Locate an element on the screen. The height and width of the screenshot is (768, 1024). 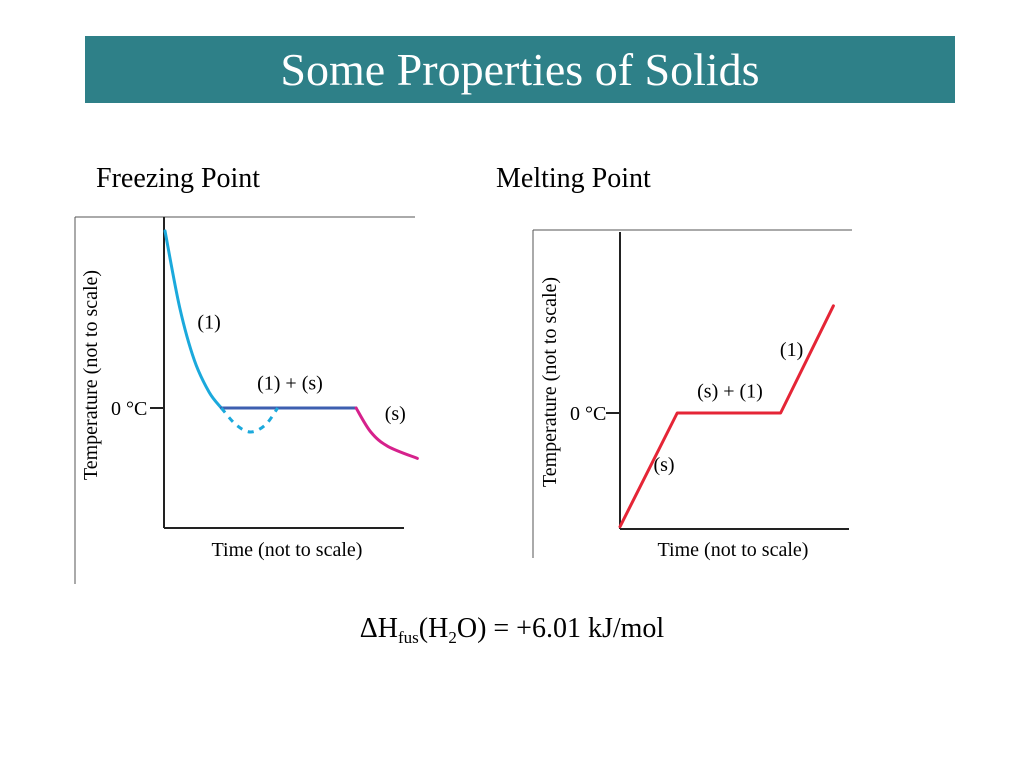
freezing-series-0-line is located at coordinates (193, 319).